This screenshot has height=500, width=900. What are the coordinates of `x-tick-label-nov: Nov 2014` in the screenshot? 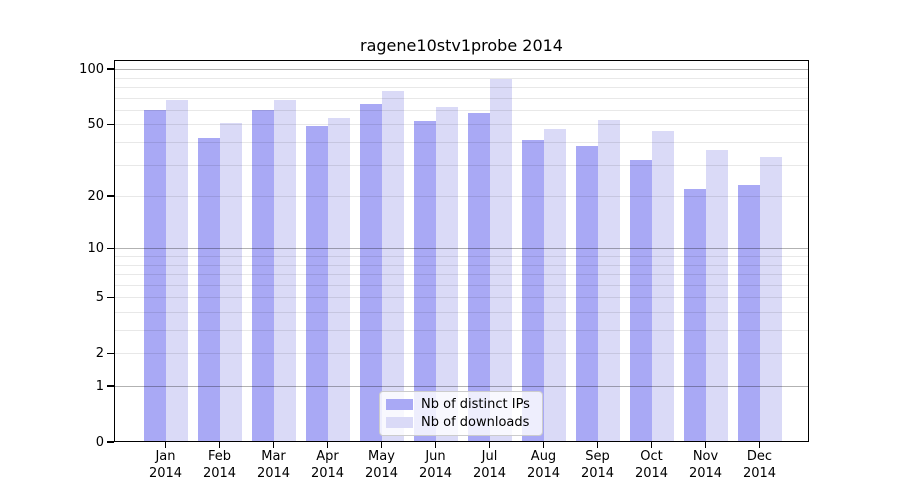 It's located at (706, 465).